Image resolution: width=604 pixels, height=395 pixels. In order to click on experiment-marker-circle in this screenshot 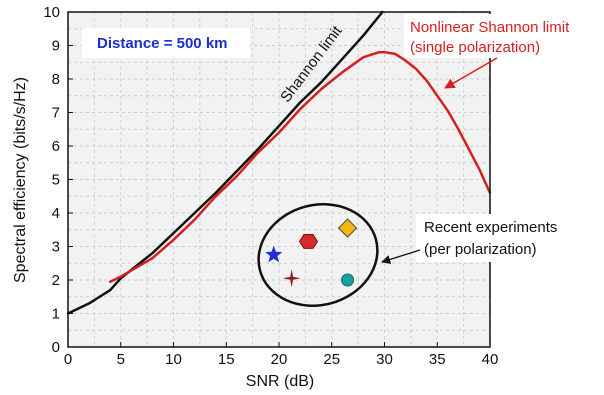, I will do `click(348, 280)`.